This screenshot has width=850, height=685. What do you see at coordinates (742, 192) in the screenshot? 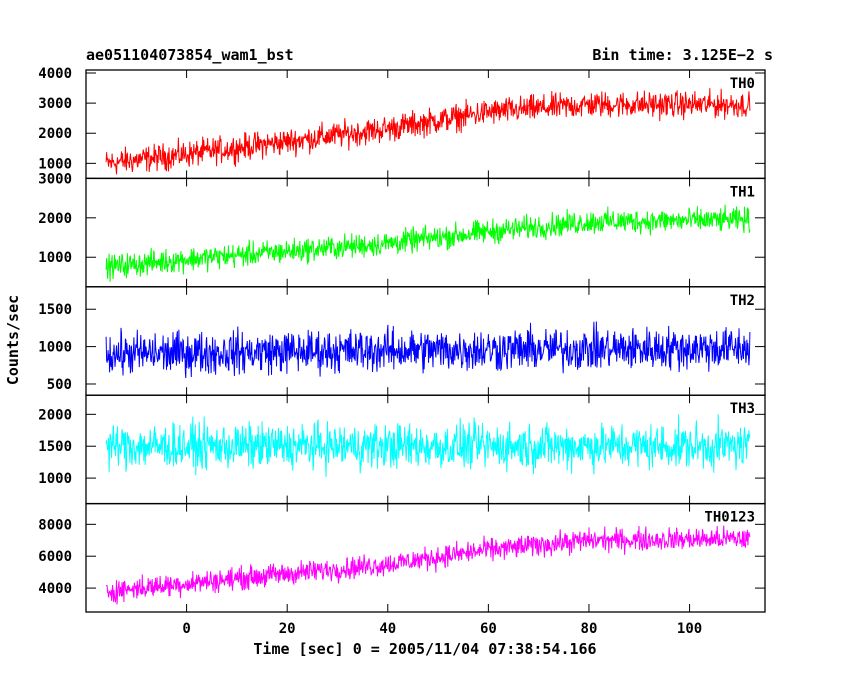
I see `channel-label-th1: TH1` at bounding box center [742, 192].